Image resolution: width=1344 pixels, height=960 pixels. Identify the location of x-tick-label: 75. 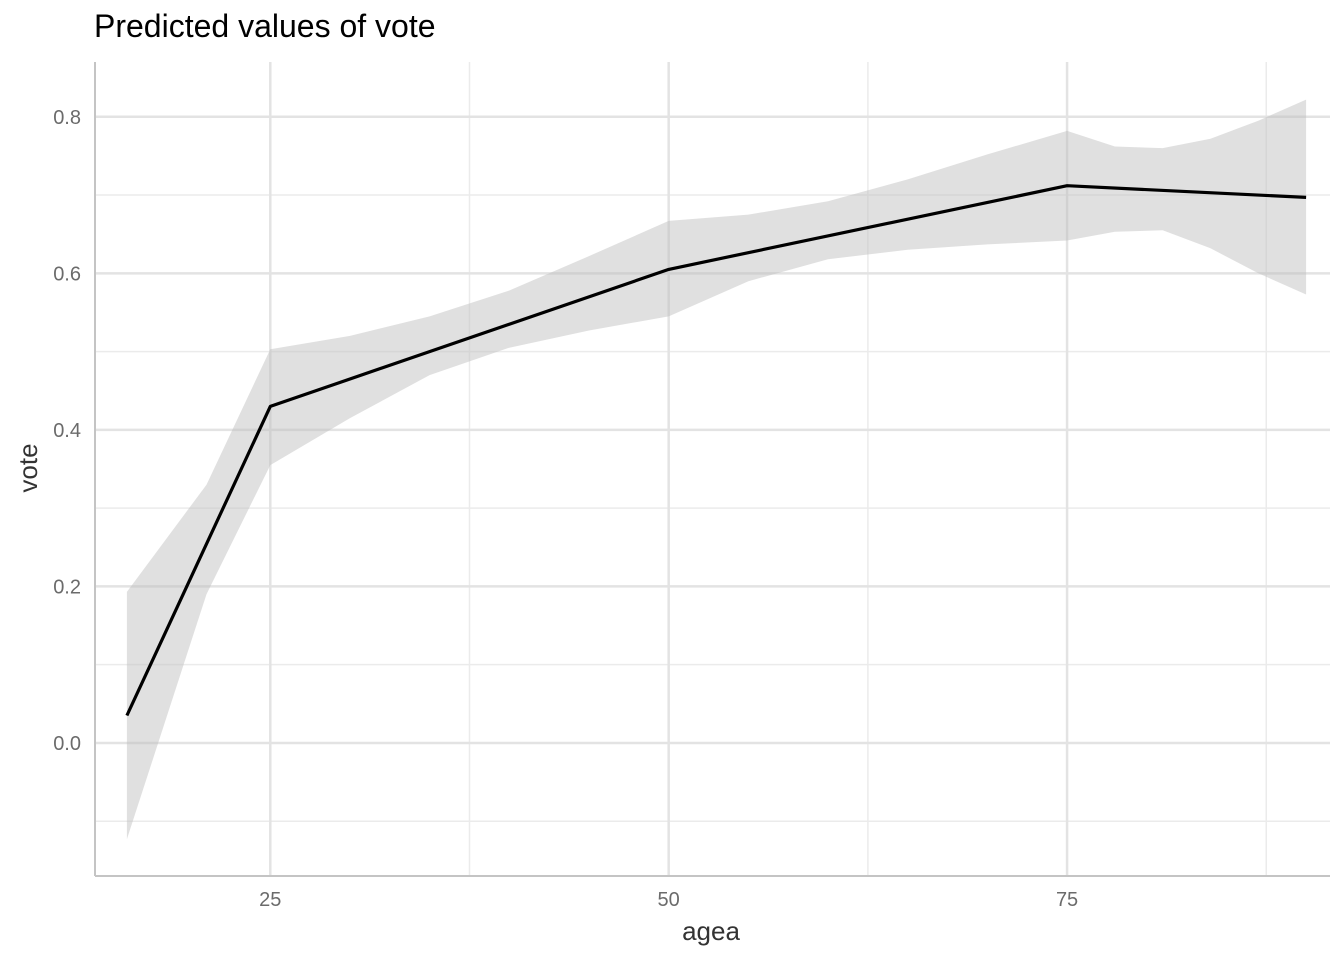
(1067, 900).